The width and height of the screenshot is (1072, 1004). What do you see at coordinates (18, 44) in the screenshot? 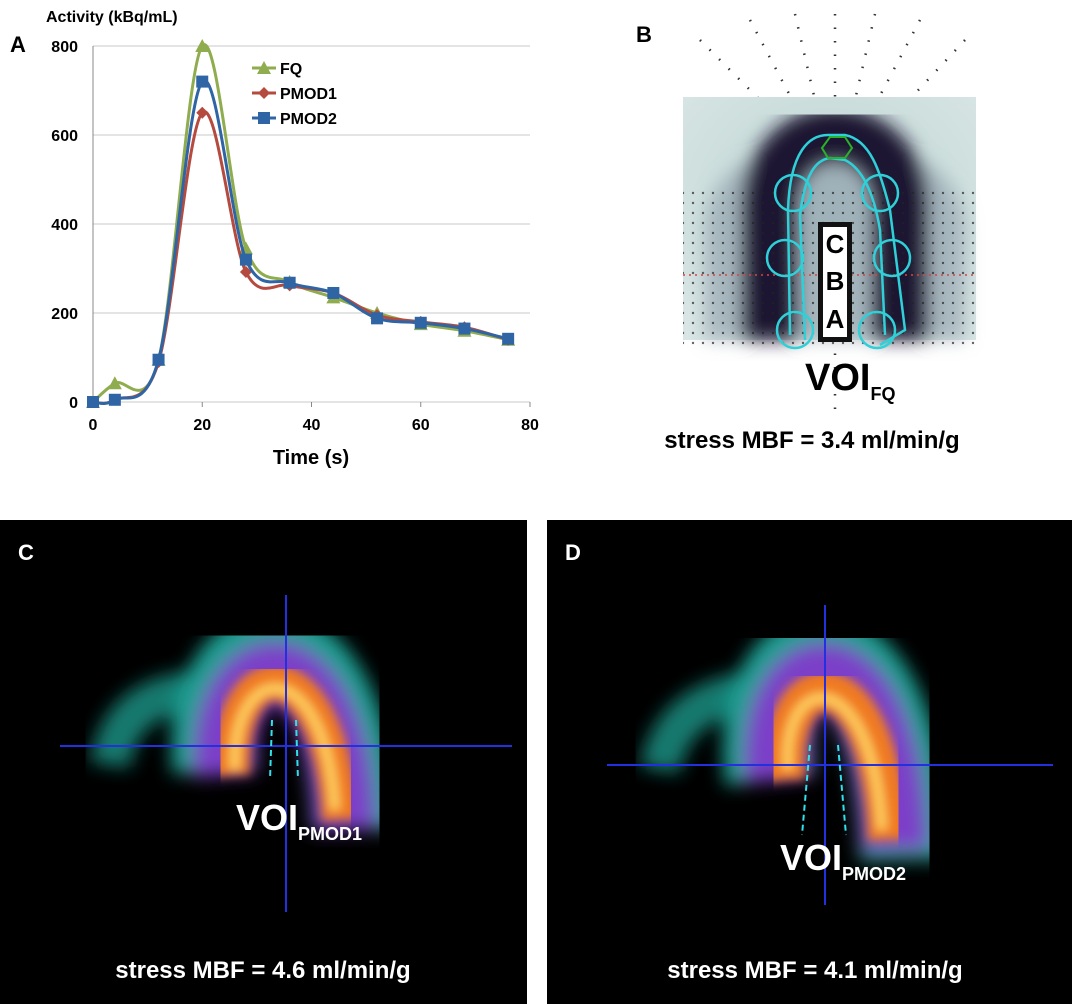
I see `panel-label: A` at bounding box center [18, 44].